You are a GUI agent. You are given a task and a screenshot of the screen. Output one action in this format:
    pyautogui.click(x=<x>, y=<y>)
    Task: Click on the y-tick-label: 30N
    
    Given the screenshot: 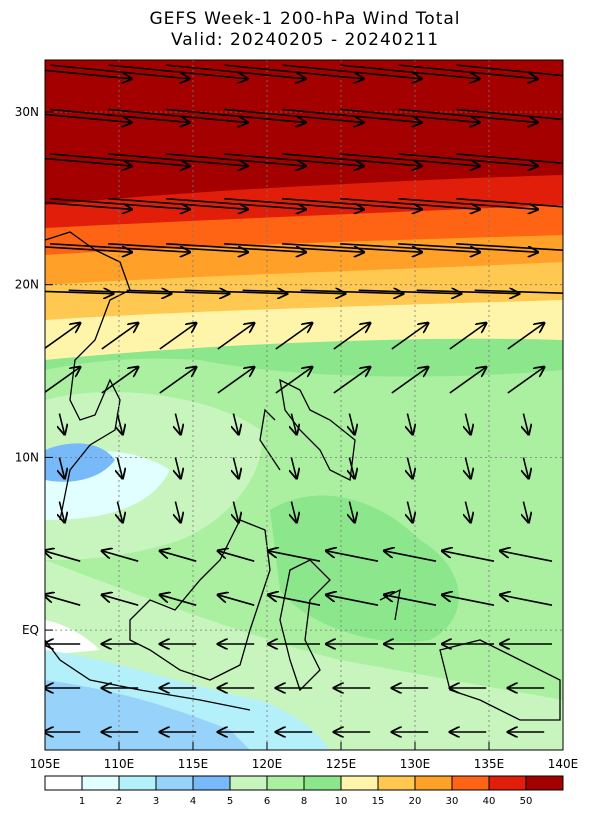 What is the action you would take?
    pyautogui.click(x=27, y=112)
    